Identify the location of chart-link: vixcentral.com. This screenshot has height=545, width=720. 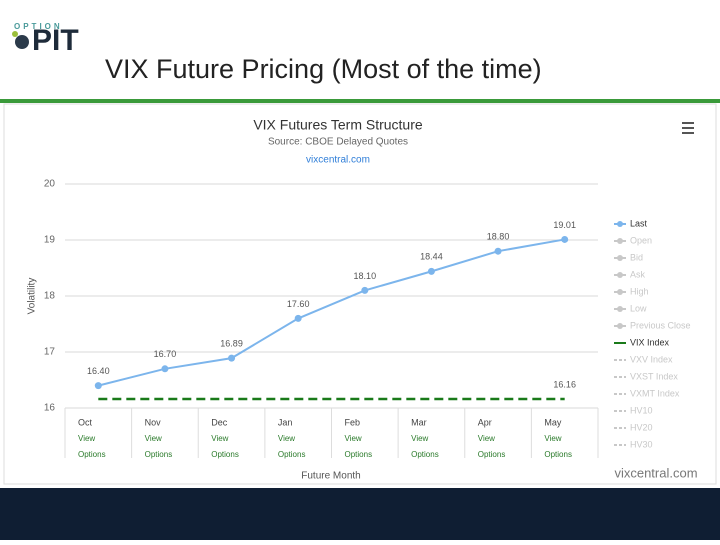
(338, 160).